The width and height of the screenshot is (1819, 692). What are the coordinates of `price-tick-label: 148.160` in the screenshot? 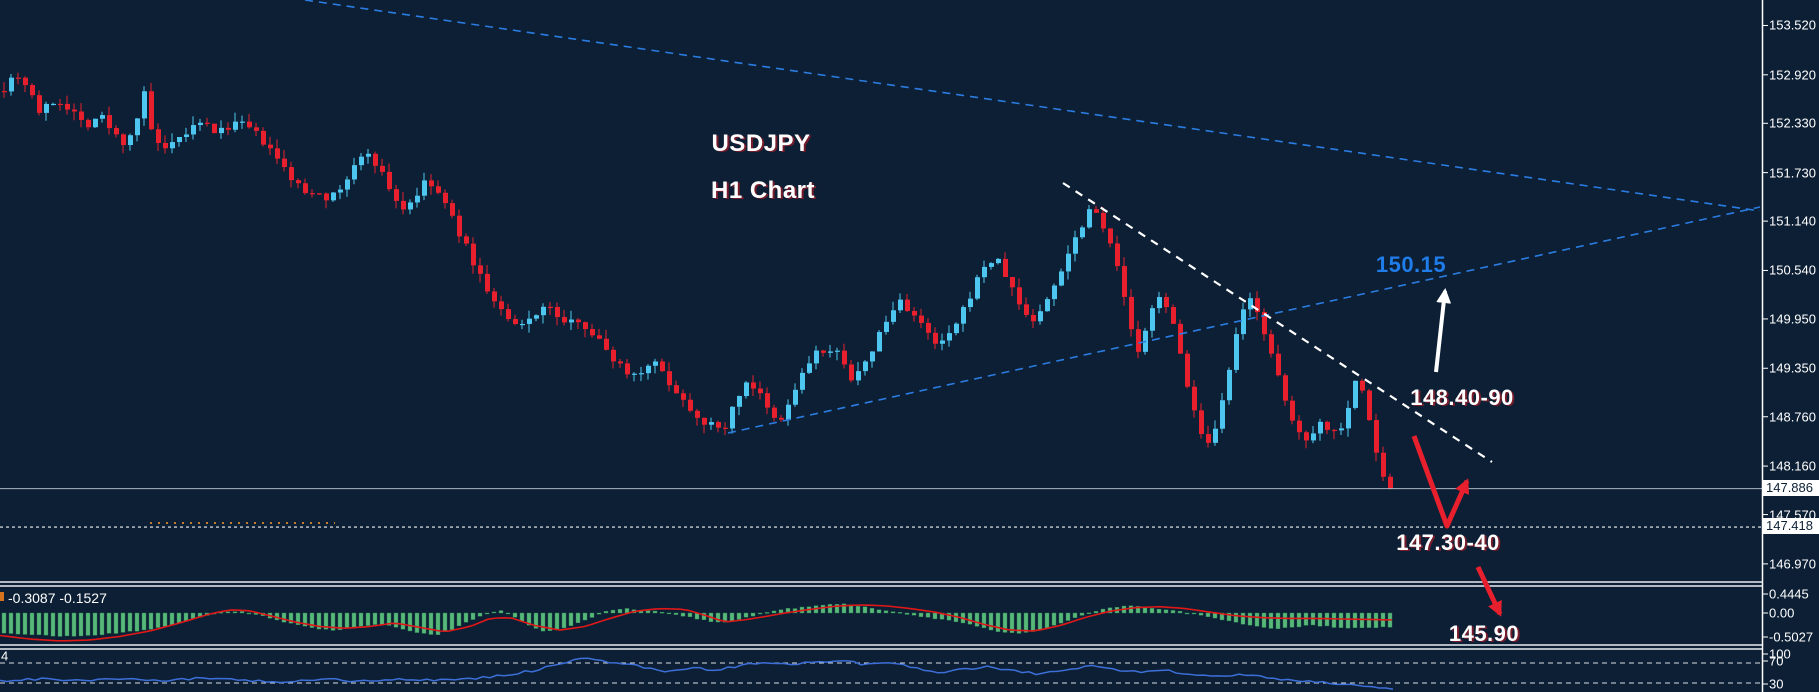 It's located at (1792, 466).